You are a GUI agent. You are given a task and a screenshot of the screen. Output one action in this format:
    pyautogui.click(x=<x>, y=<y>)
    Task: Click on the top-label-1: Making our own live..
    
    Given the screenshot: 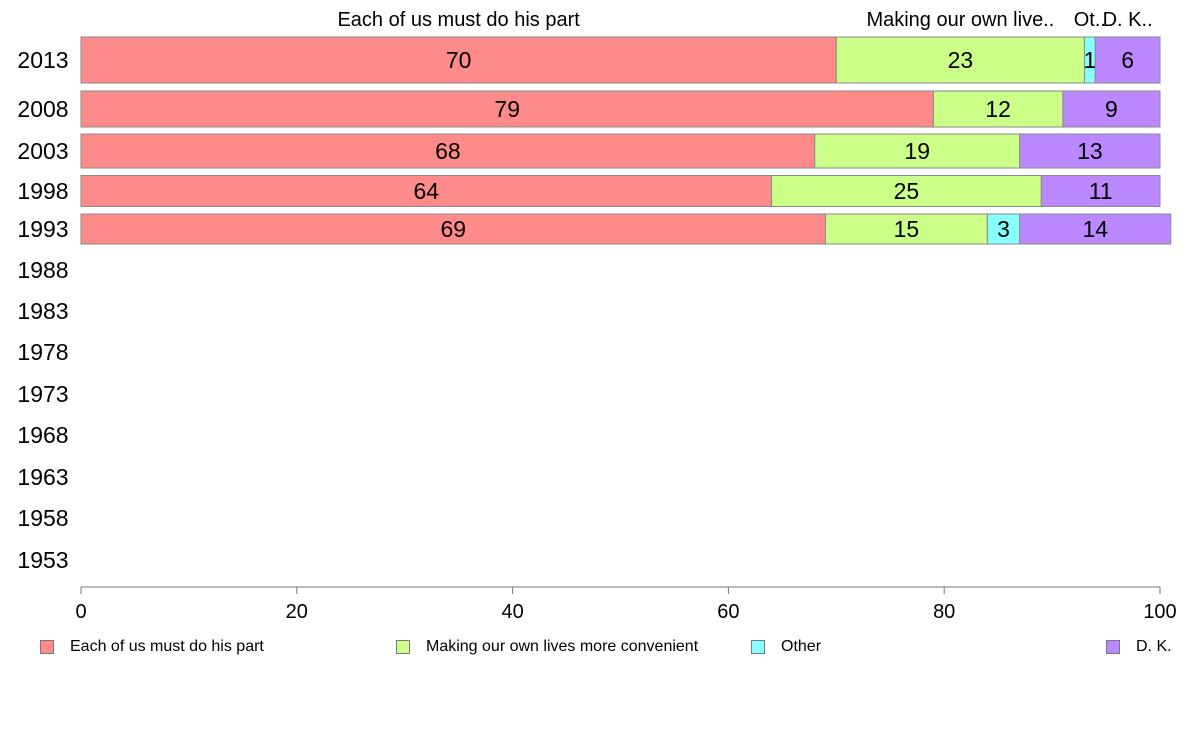 What is the action you would take?
    pyautogui.click(x=960, y=20)
    